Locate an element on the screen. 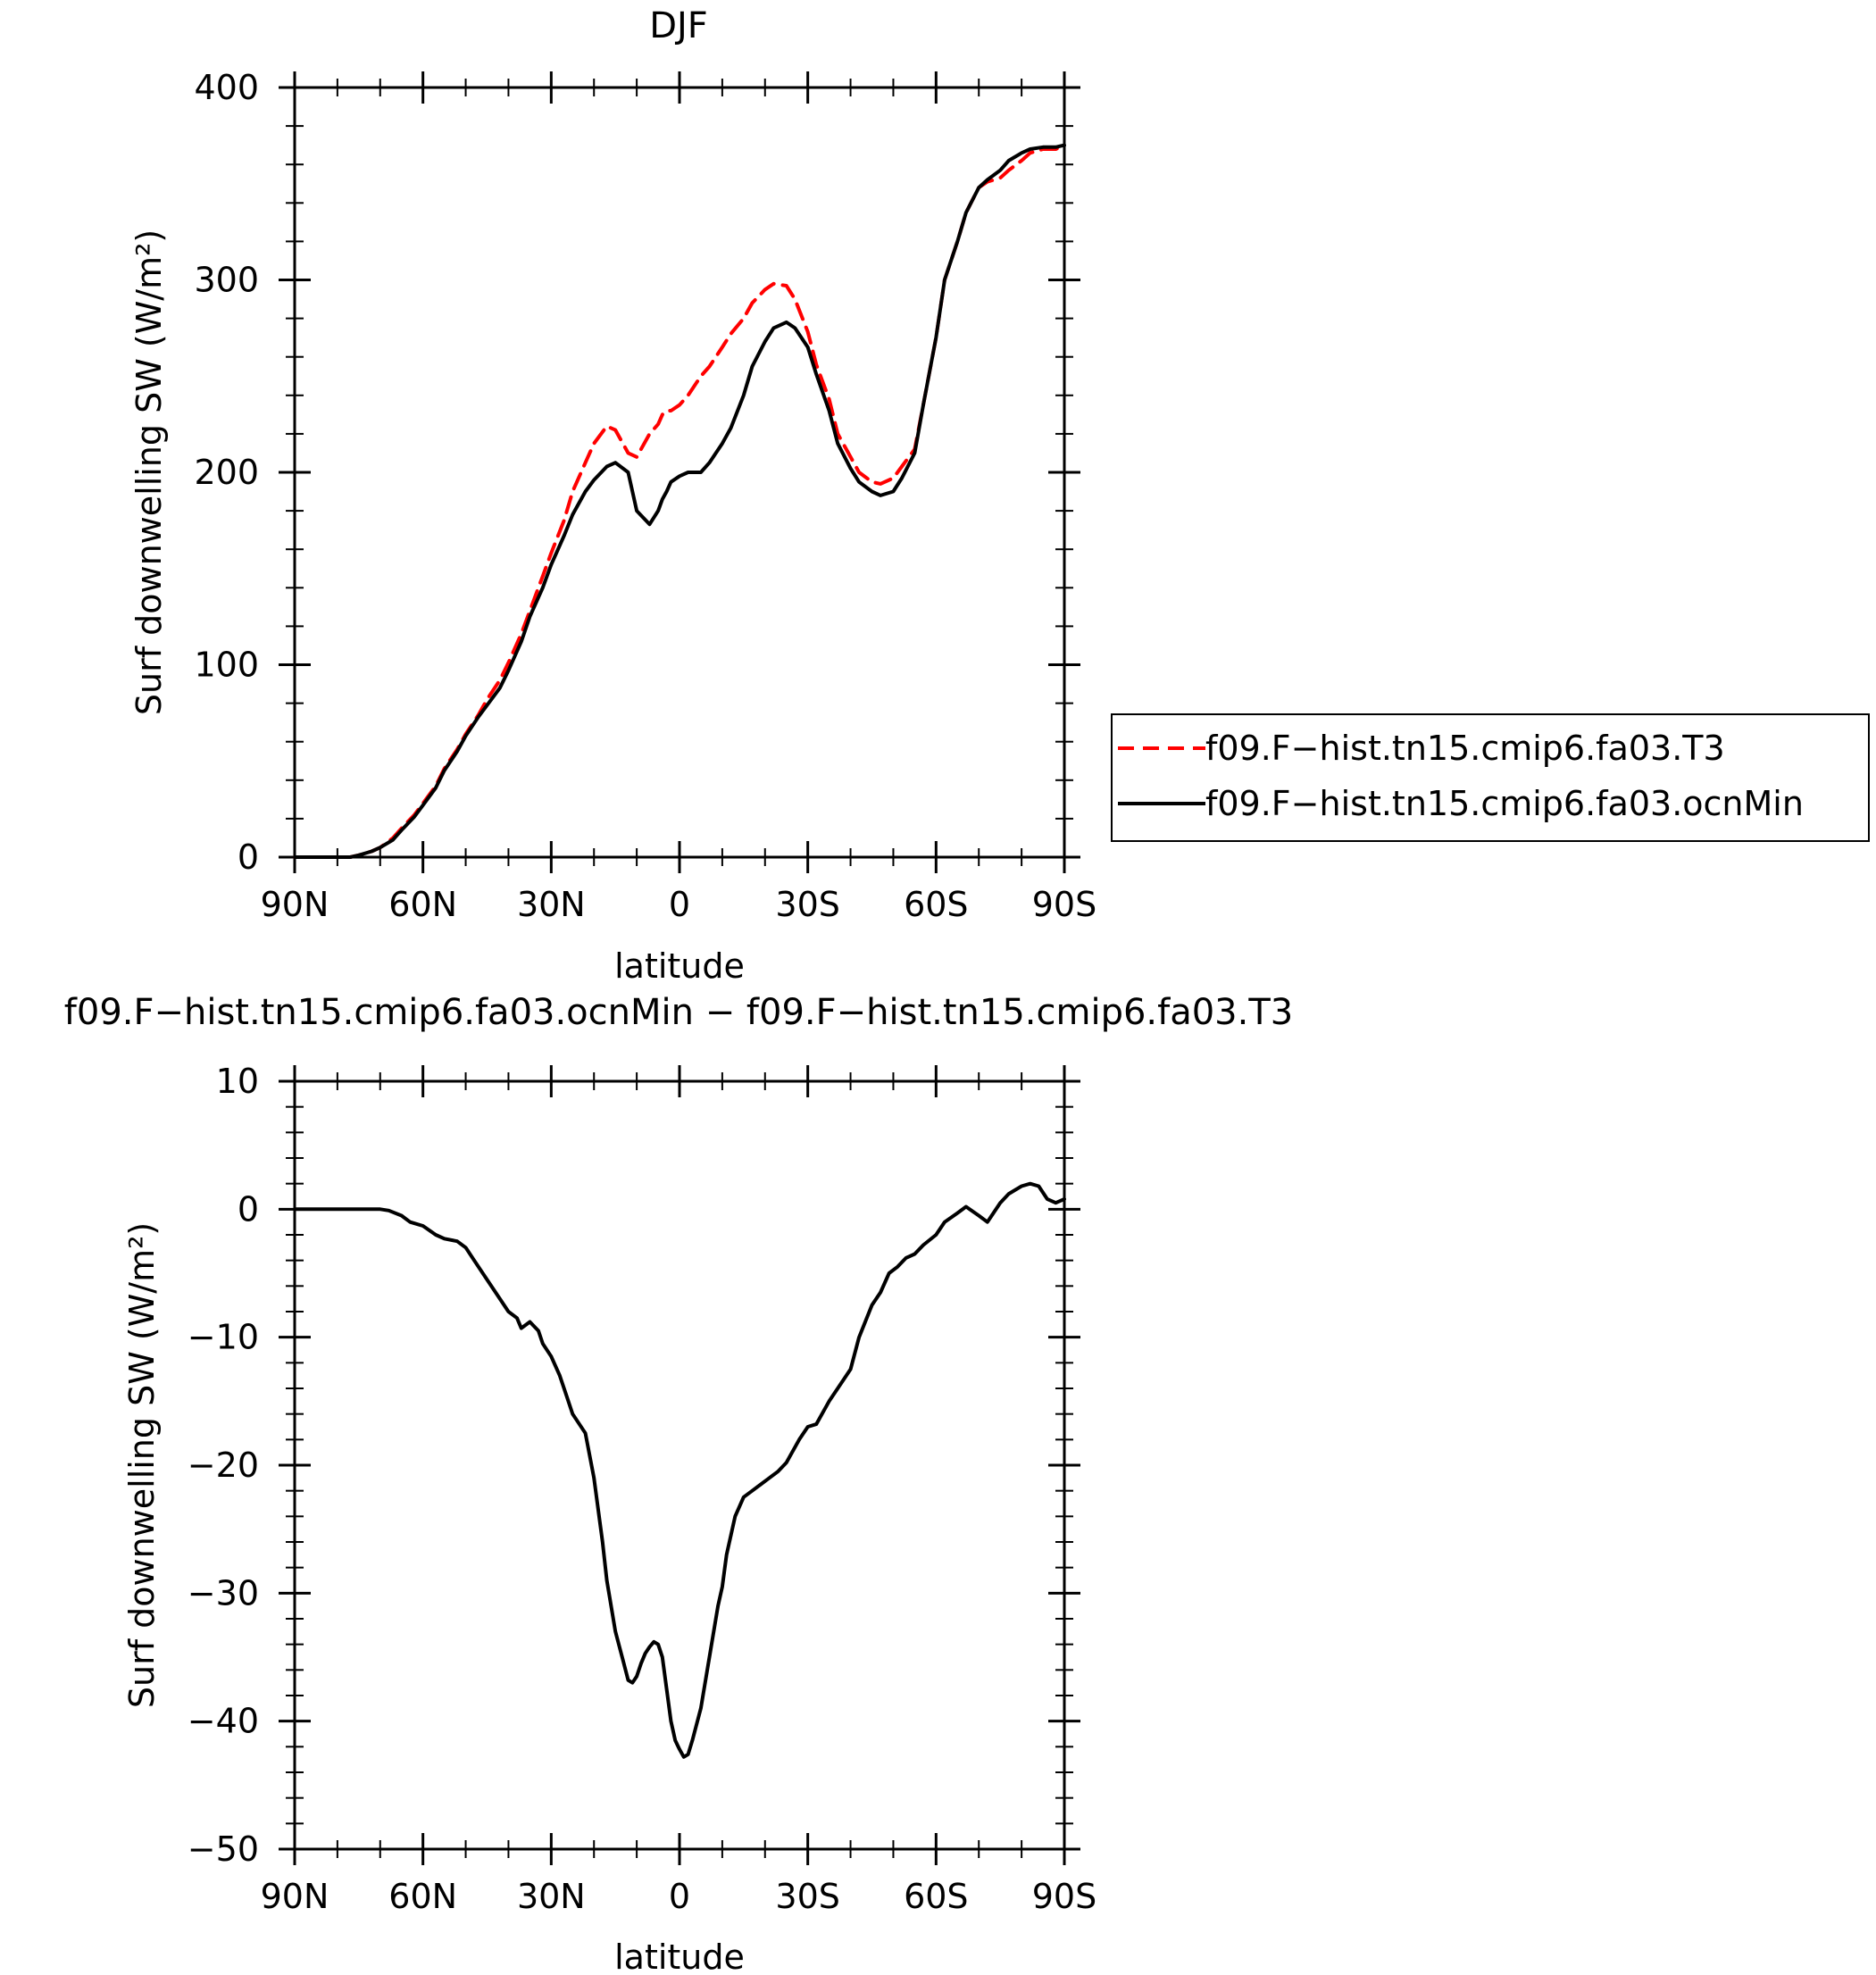  bottom-series-lines is located at coordinates (679, 1470).